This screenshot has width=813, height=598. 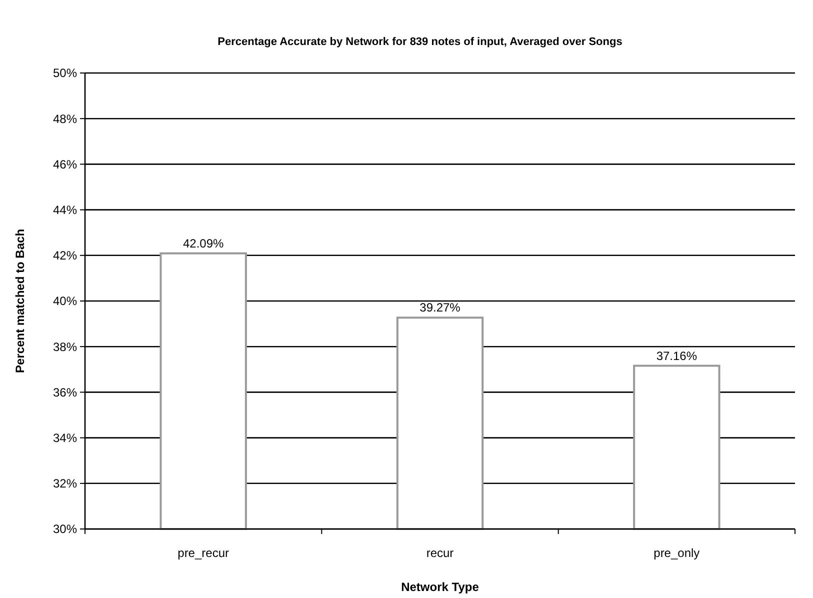 I want to click on x-tick-label: pre_recur, so click(x=204, y=553).